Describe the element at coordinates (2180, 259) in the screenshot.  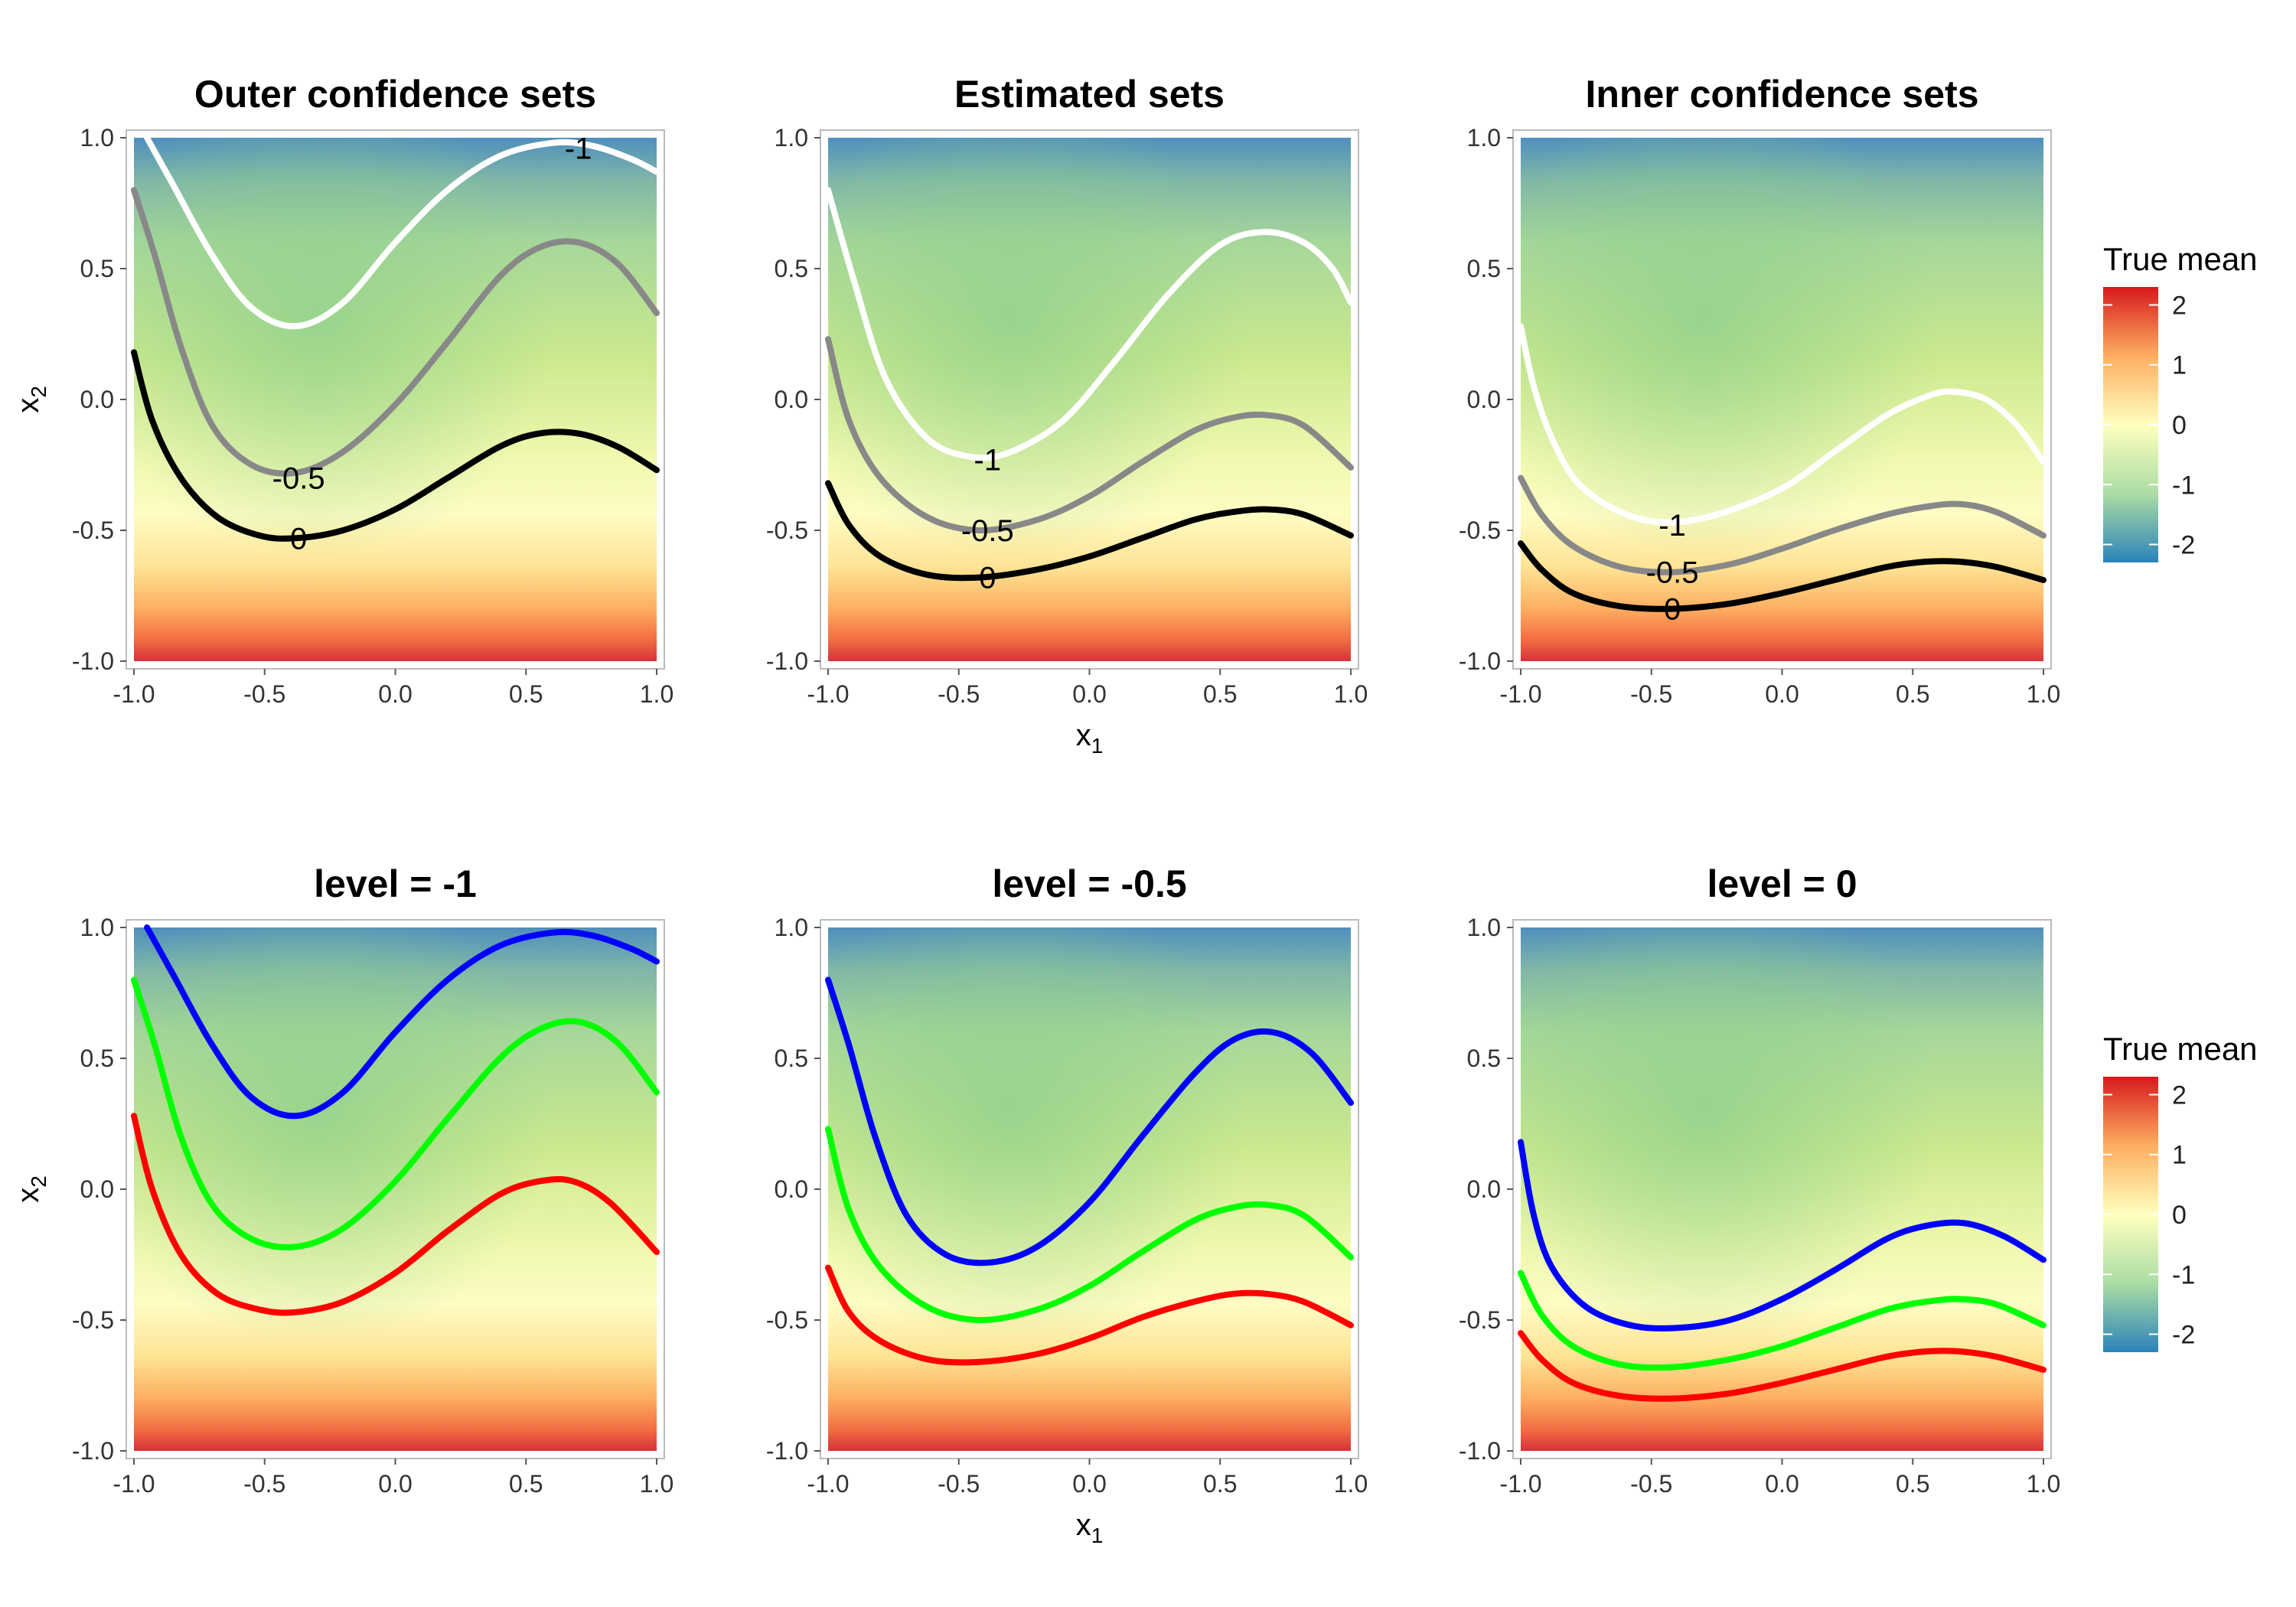
I see `legend-title: True mean` at that location.